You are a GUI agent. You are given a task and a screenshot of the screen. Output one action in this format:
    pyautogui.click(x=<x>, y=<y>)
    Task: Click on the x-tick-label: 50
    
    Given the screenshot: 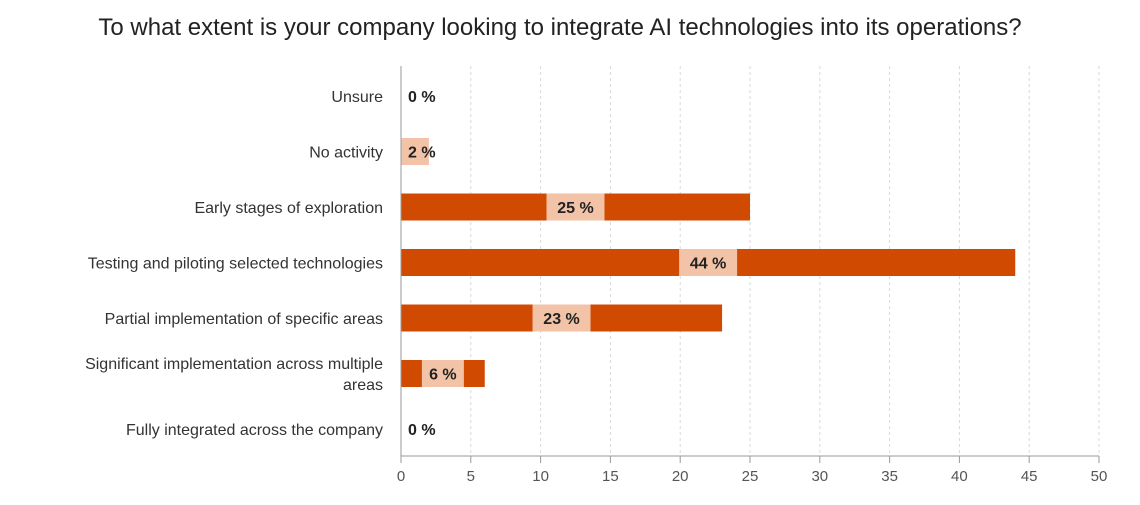 What is the action you would take?
    pyautogui.click(x=1099, y=476)
    